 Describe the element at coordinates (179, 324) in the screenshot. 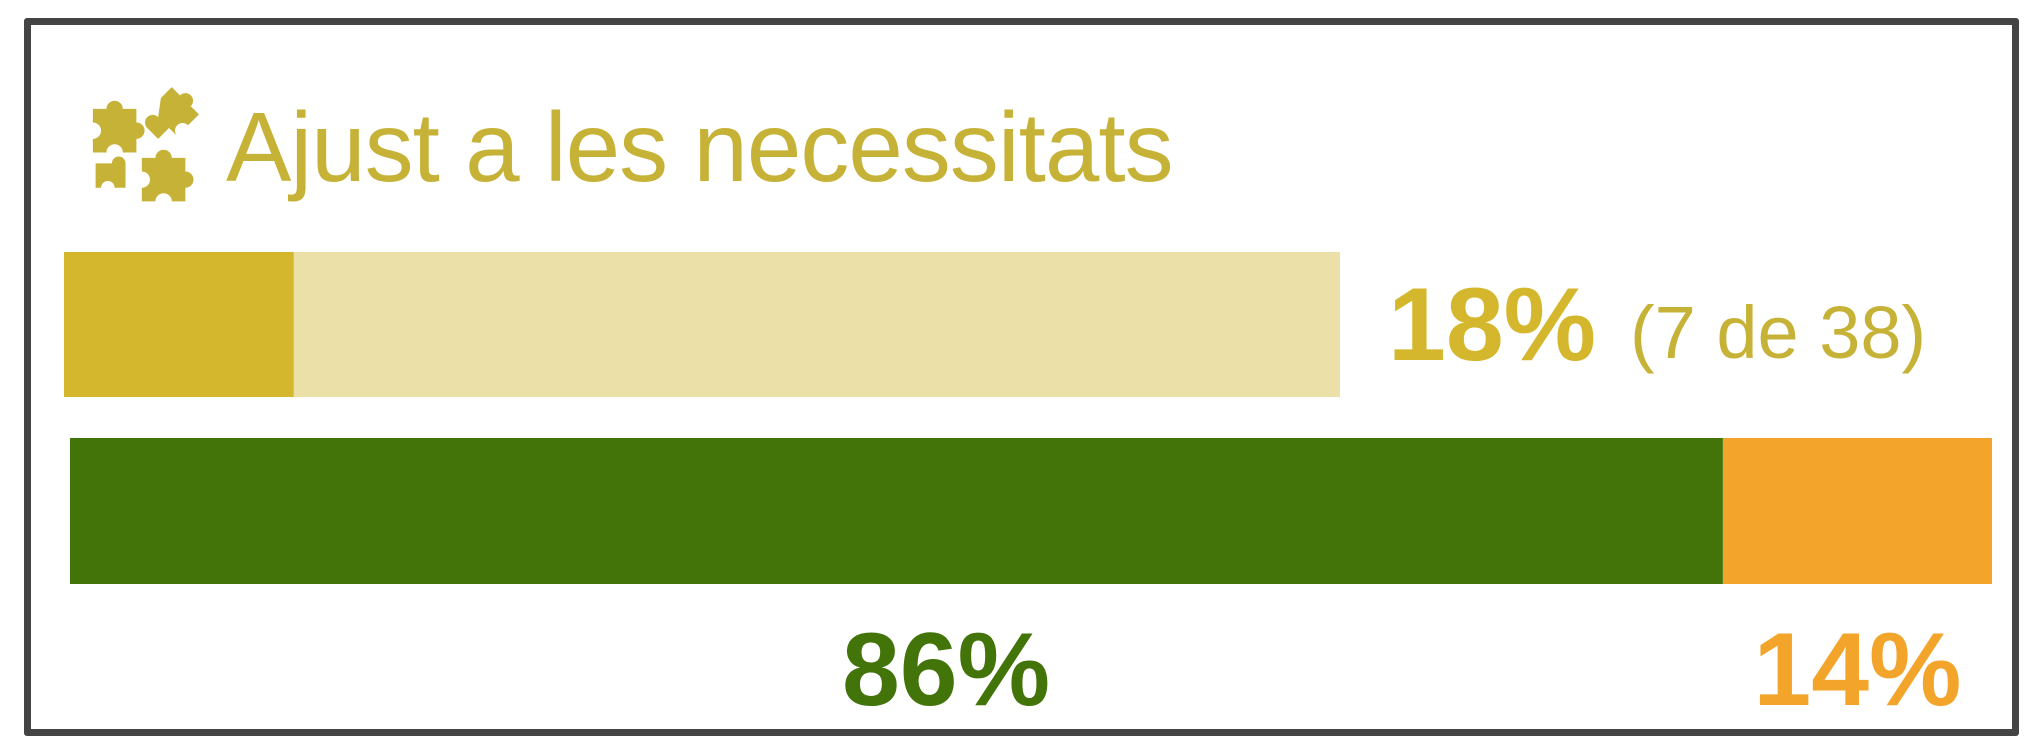

I see `share-bar-fill` at that location.